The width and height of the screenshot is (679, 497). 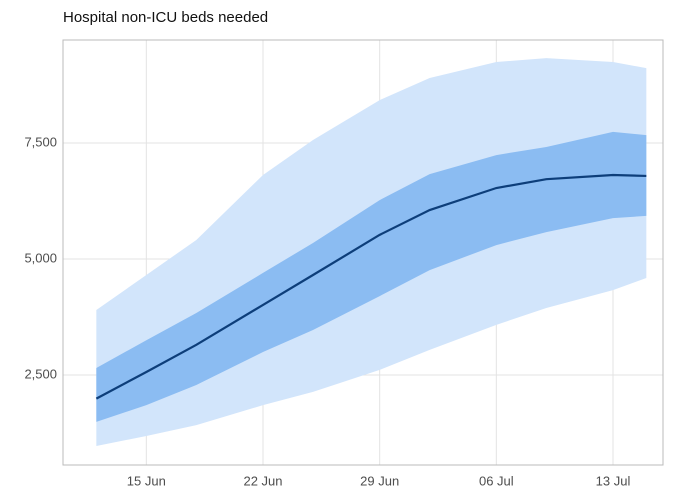 What do you see at coordinates (262, 480) in the screenshot?
I see `x-tick-label: 22 Jun` at bounding box center [262, 480].